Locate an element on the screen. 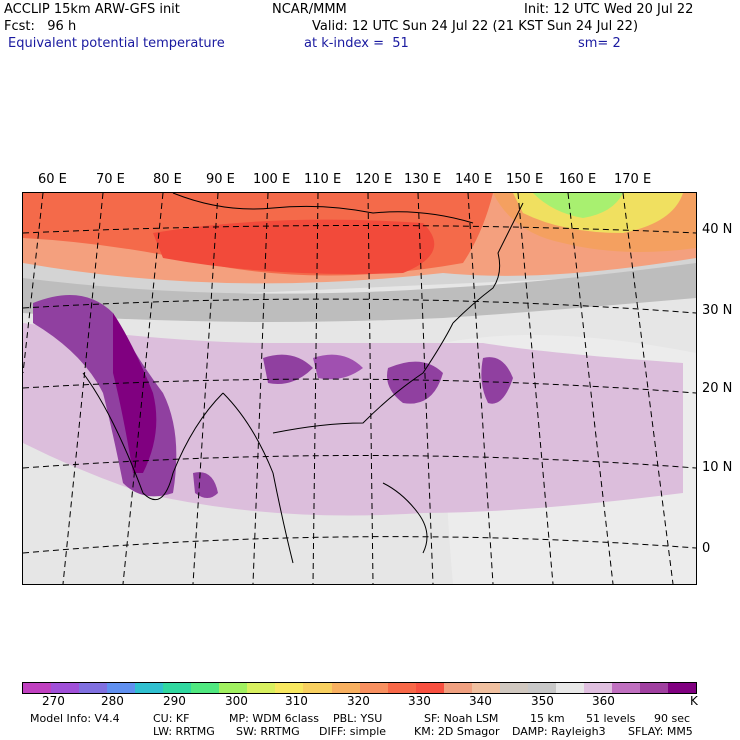 The height and width of the screenshot is (740, 740). colorbar-tick-290: 290 is located at coordinates (174, 701).